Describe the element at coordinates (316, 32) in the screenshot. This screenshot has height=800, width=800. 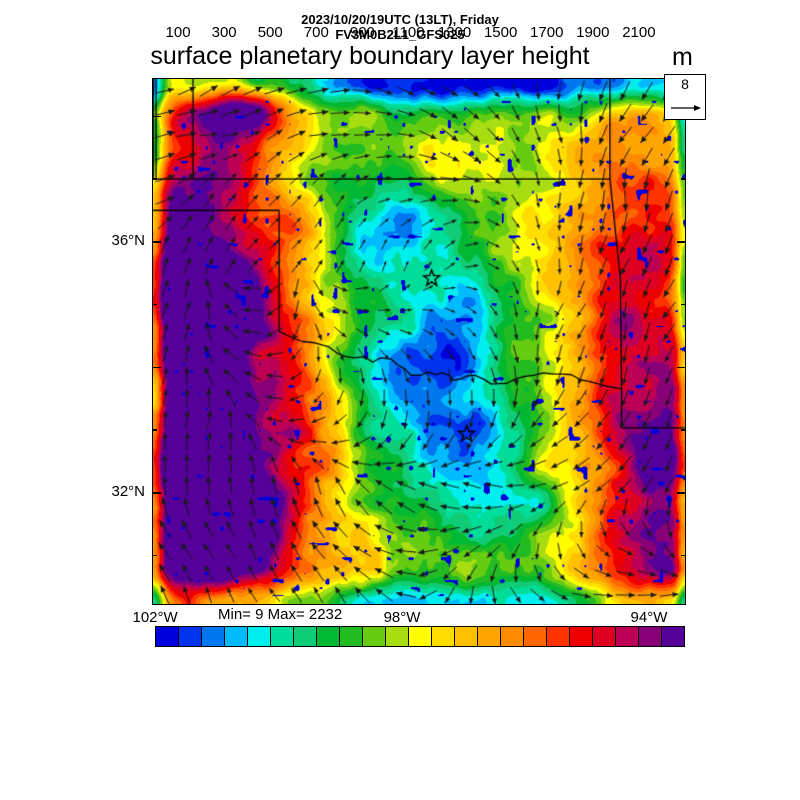
I see `colorbar-tick-label: 700` at that location.